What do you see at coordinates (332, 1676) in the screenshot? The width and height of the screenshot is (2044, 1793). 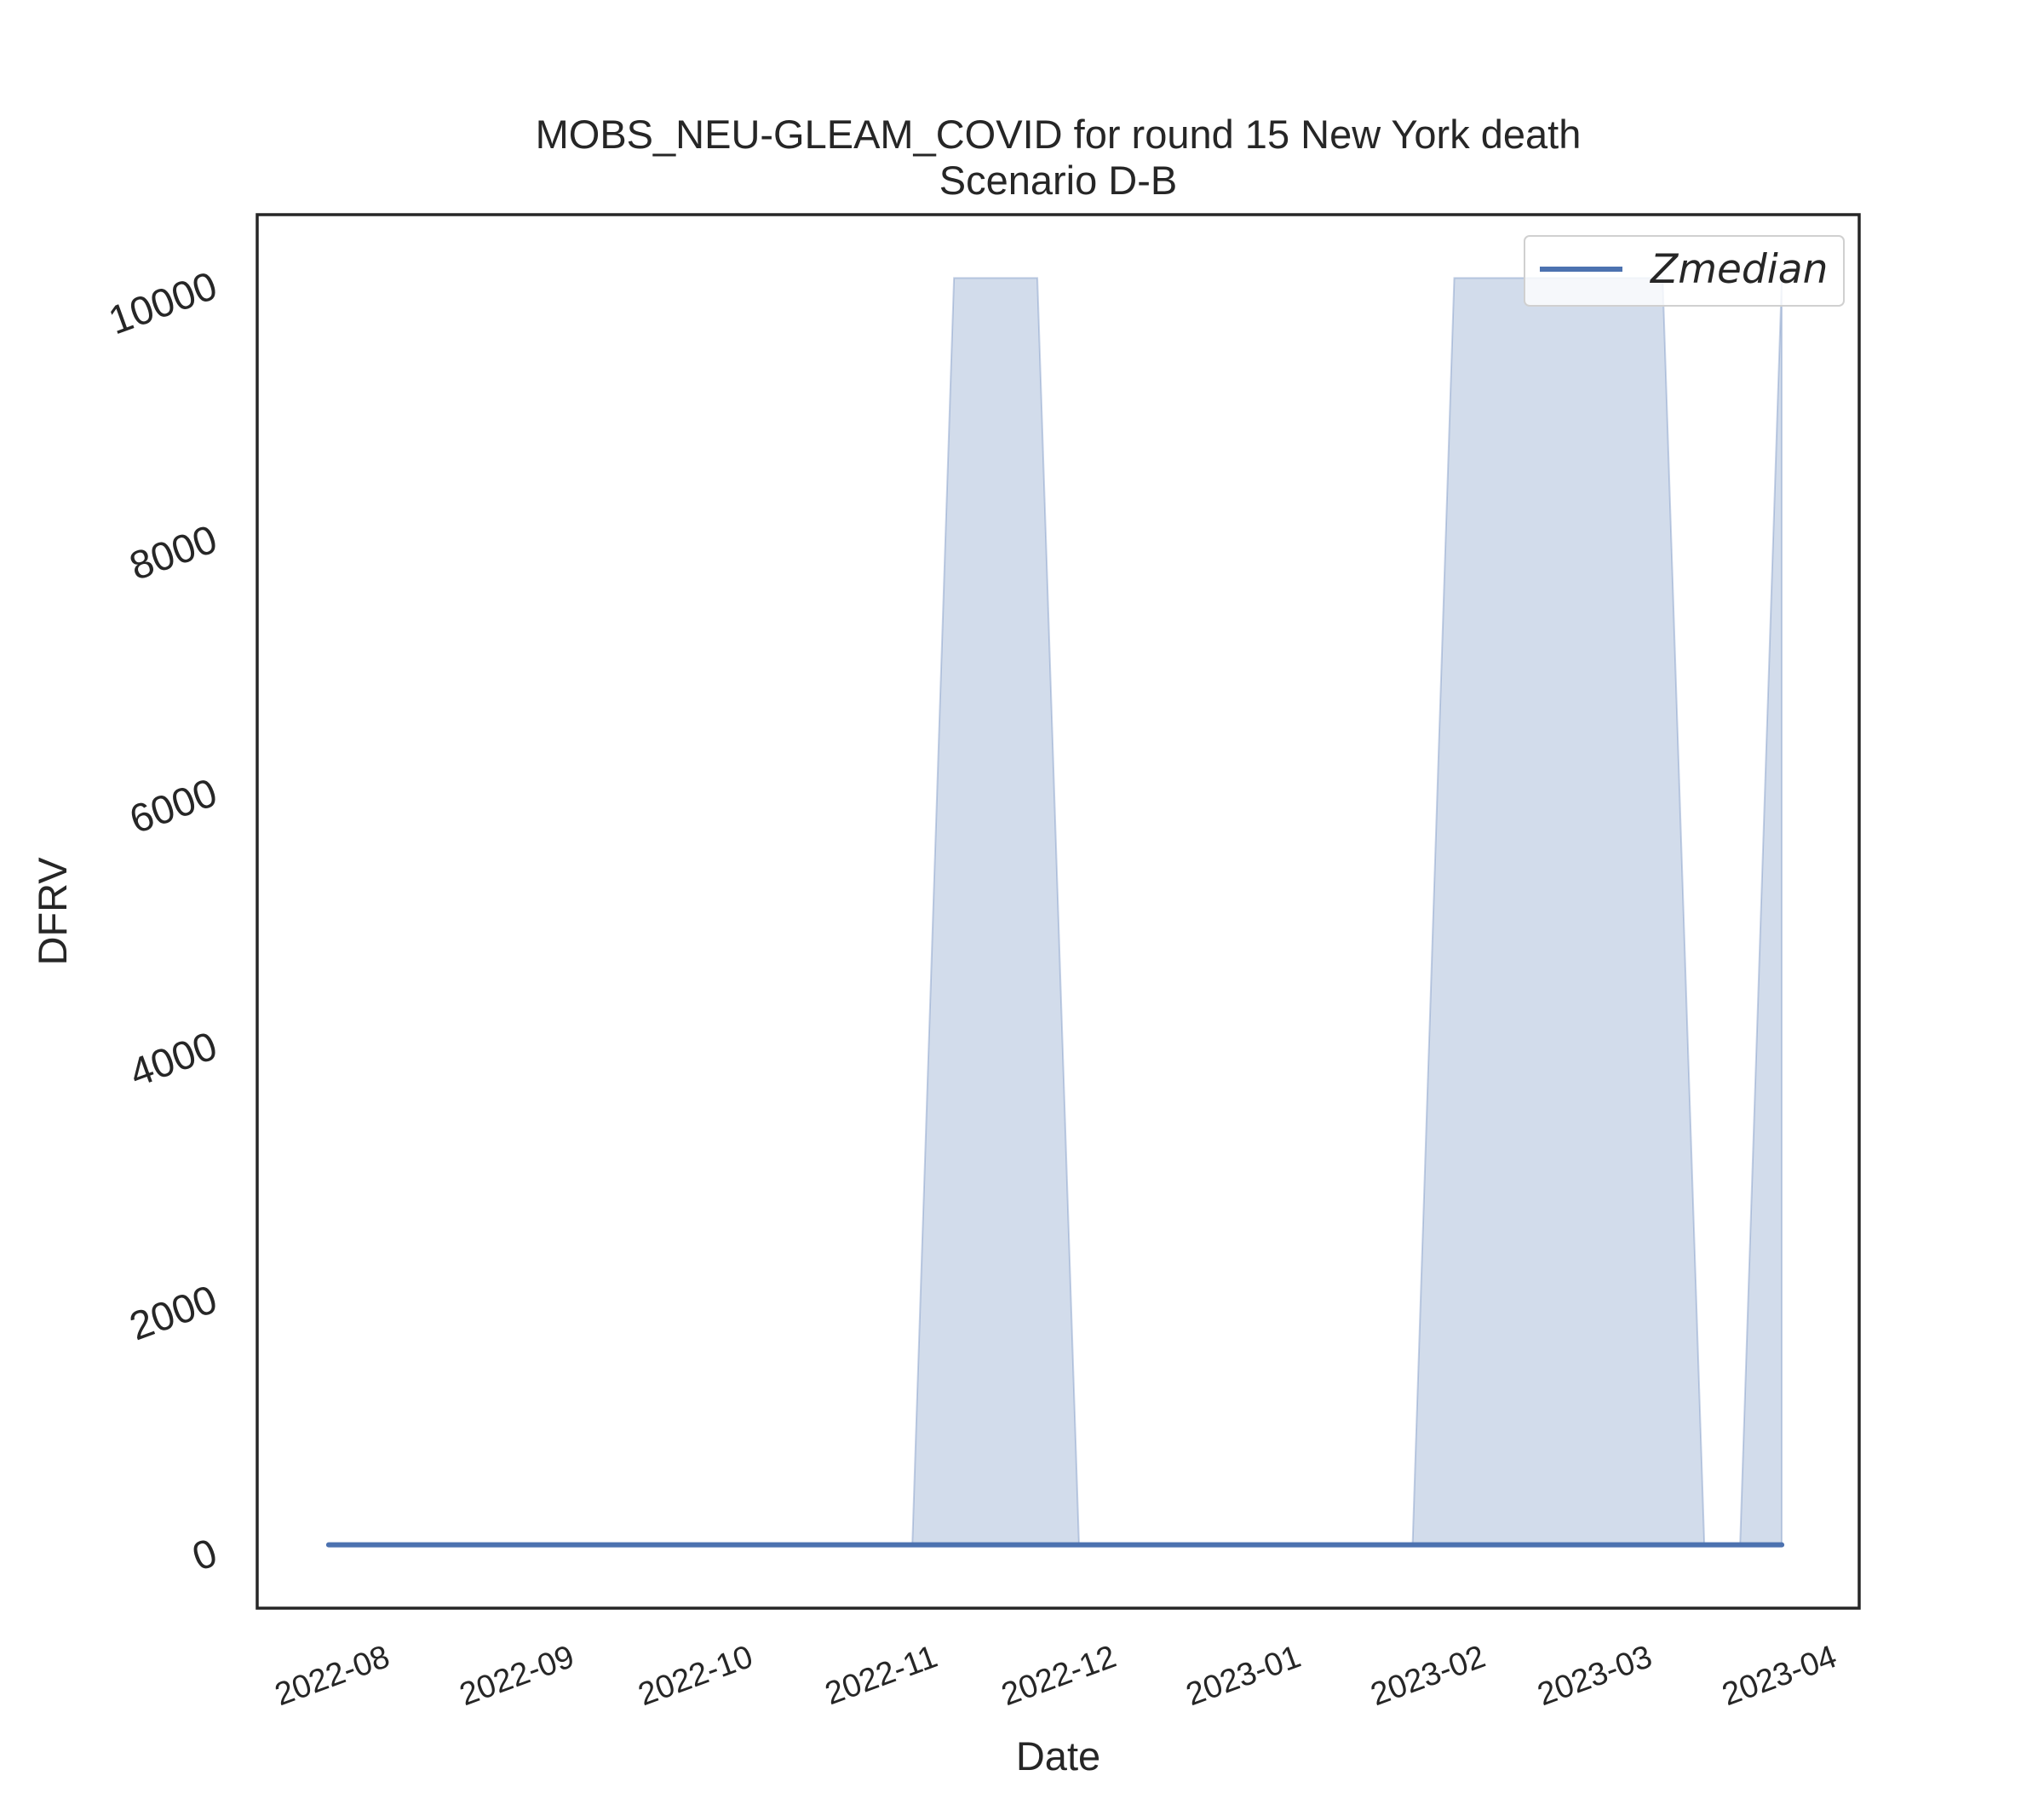 I see `x-tick-label: 2022-08` at bounding box center [332, 1676].